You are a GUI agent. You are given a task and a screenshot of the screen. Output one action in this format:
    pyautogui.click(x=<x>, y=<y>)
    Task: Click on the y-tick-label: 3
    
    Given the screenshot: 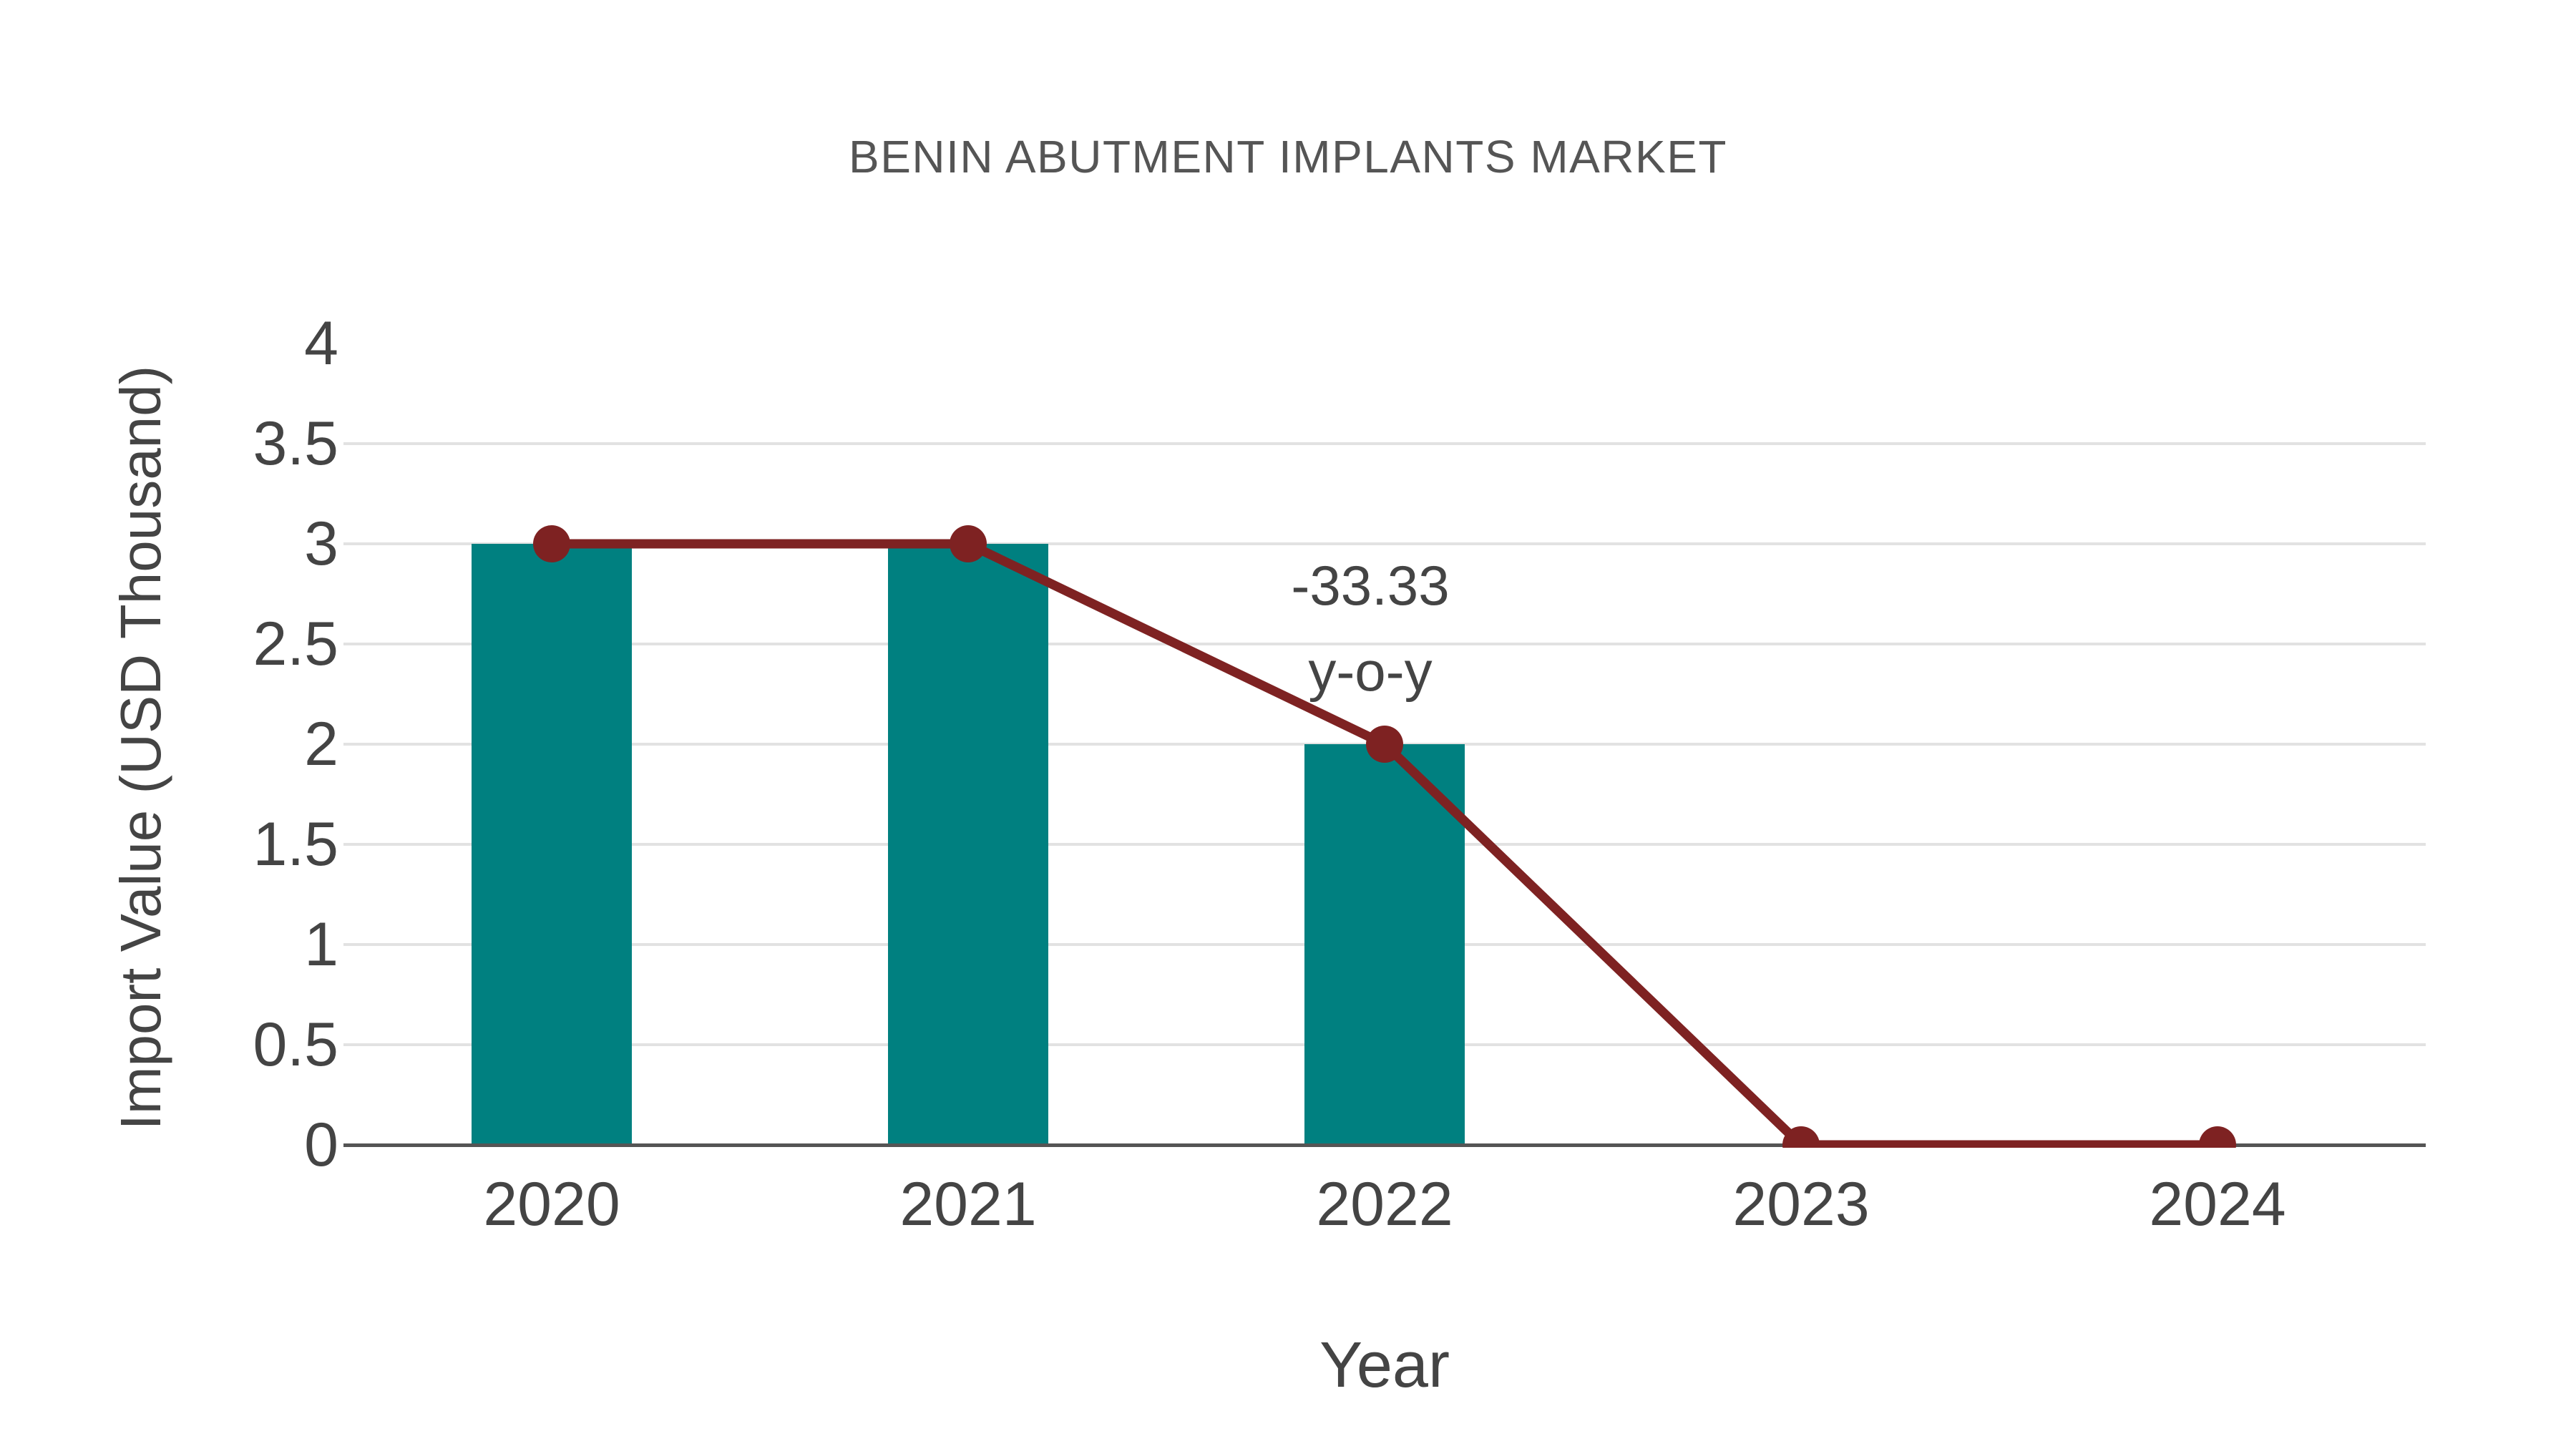 What is the action you would take?
    pyautogui.click(x=321, y=543)
    